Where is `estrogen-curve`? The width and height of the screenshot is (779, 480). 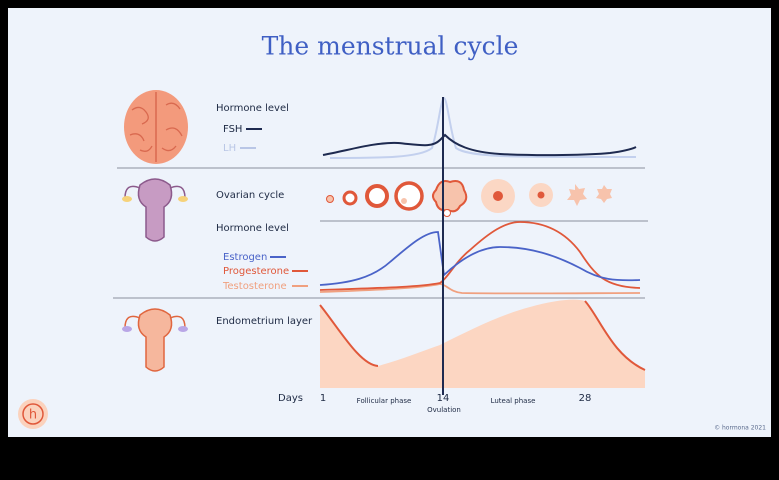 estrogen-curve is located at coordinates (480, 258).